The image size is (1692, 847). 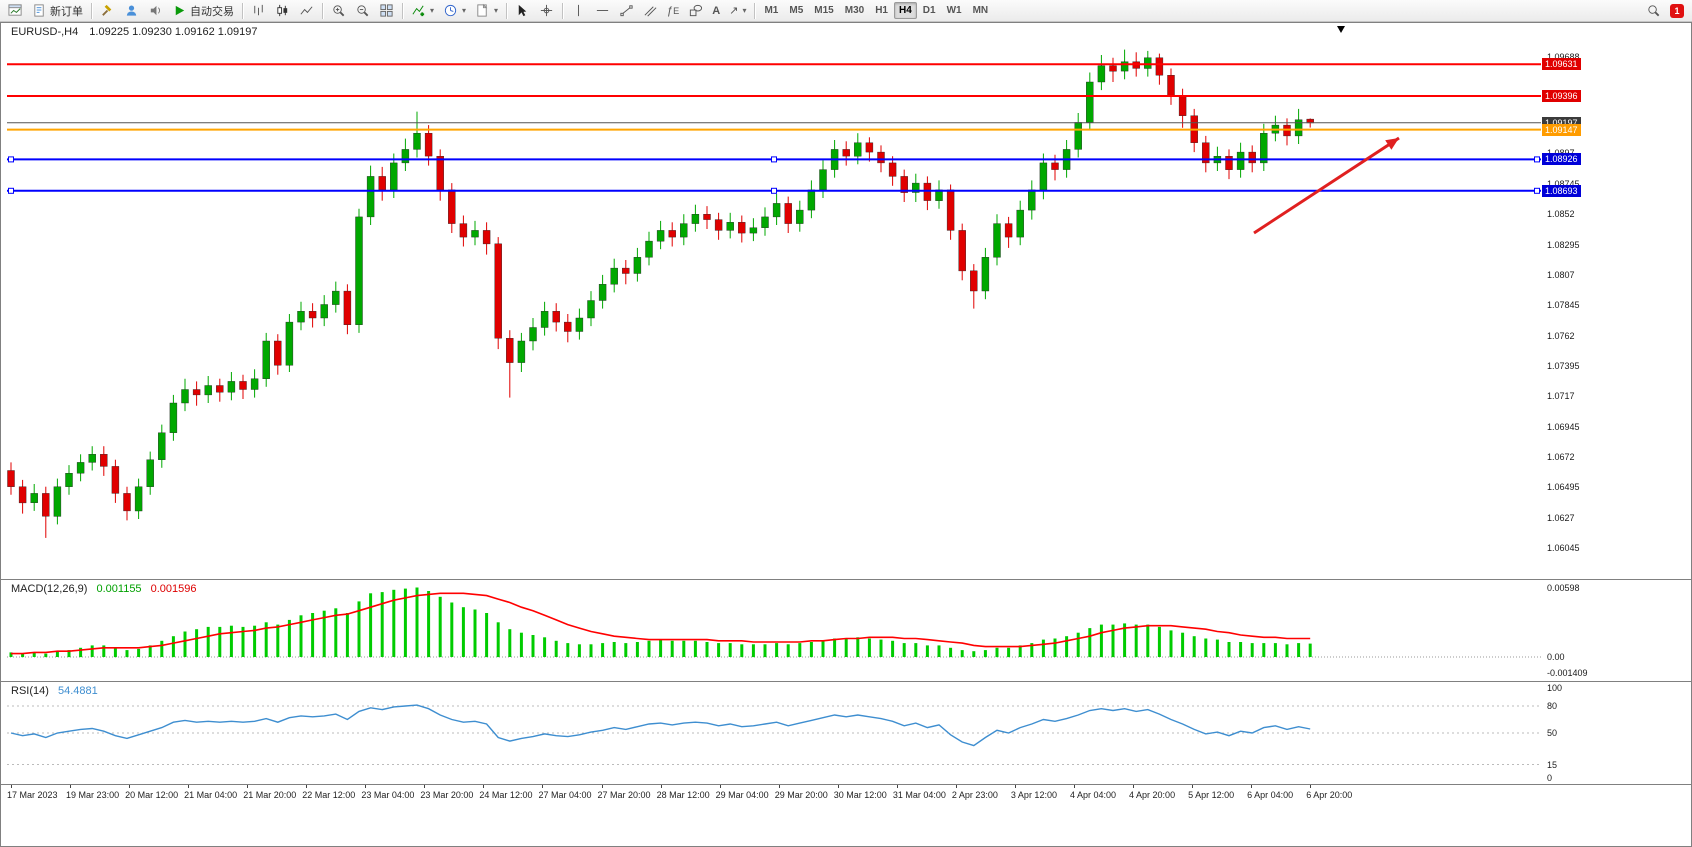 What do you see at coordinates (854, 10) in the screenshot?
I see `timeframe-m30-button: M30` at bounding box center [854, 10].